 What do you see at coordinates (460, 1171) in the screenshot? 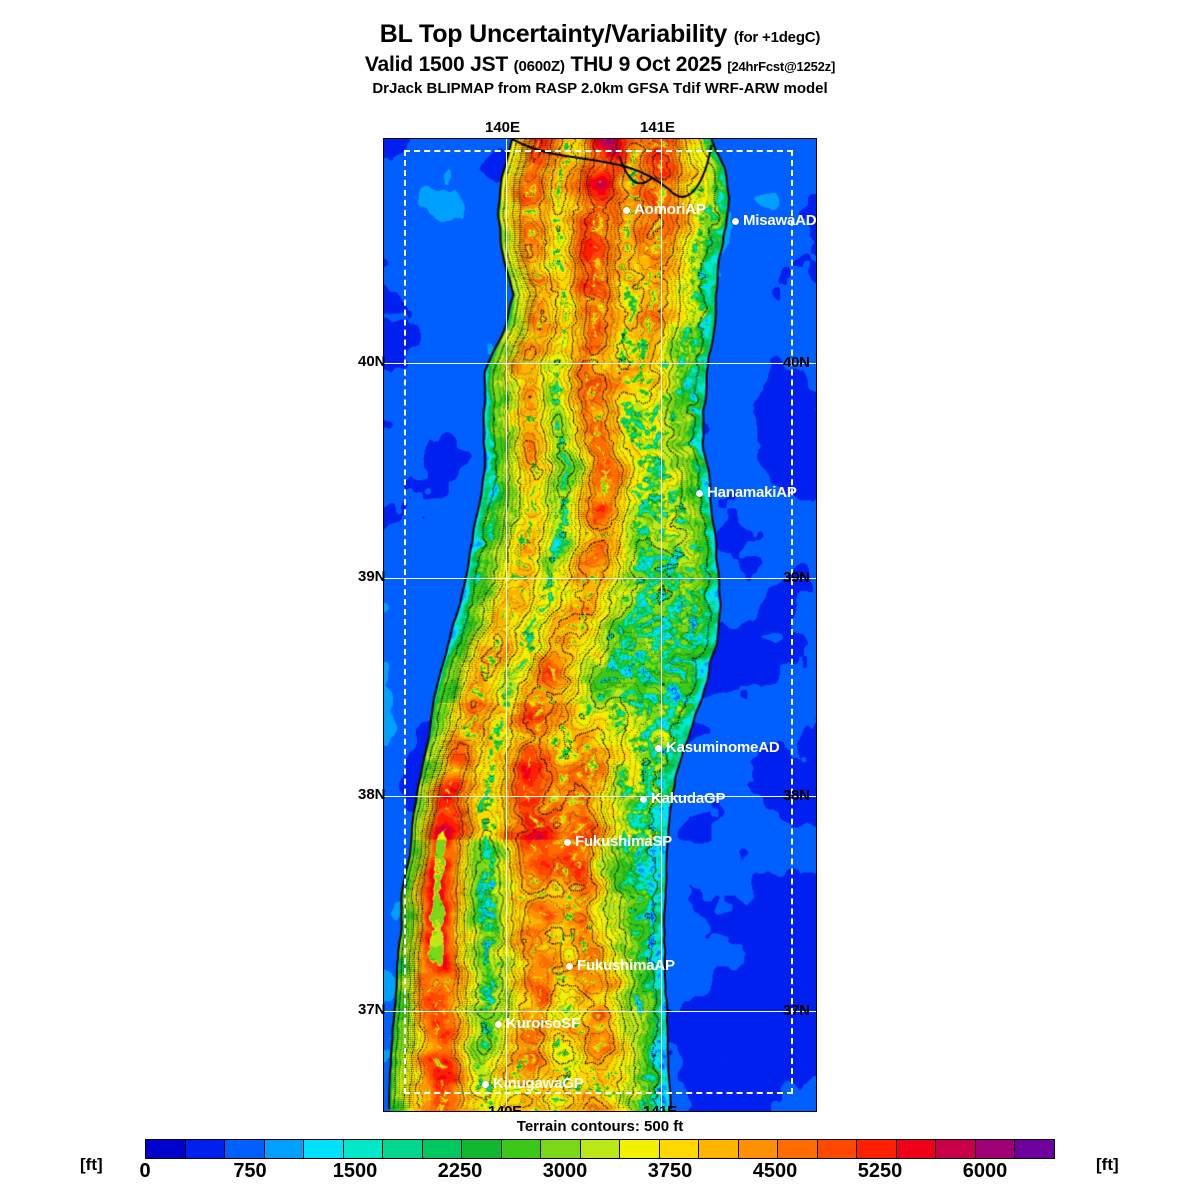
I see `colorbar-tick-3: 2250` at bounding box center [460, 1171].